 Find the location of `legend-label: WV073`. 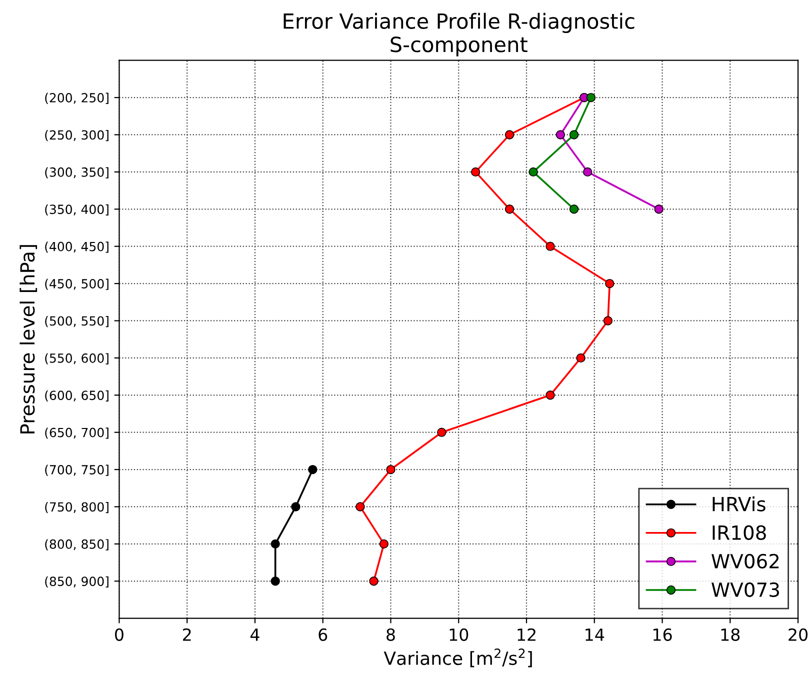

legend-label: WV073 is located at coordinates (745, 590).